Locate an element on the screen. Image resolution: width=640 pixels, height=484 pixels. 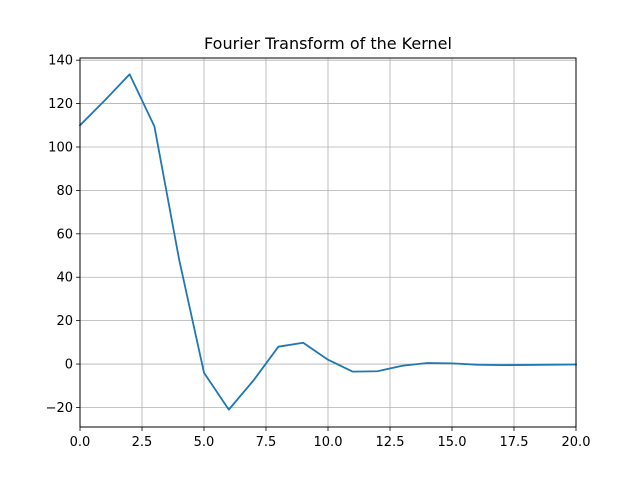
x-tick-label: 10.0 is located at coordinates (328, 442).